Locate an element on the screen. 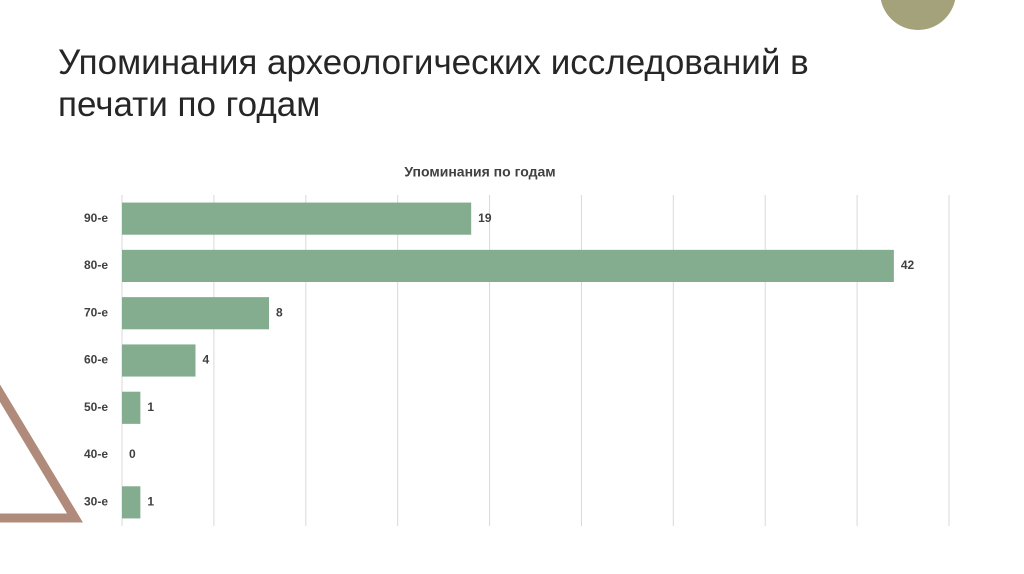 This screenshot has height=574, width=1024. y-tick-label: 40-е is located at coordinates (96, 454).